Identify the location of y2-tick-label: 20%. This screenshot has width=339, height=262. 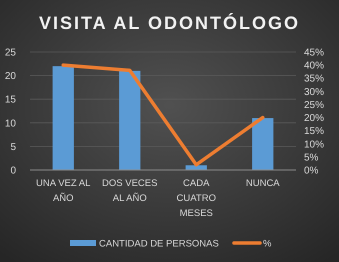
(314, 118).